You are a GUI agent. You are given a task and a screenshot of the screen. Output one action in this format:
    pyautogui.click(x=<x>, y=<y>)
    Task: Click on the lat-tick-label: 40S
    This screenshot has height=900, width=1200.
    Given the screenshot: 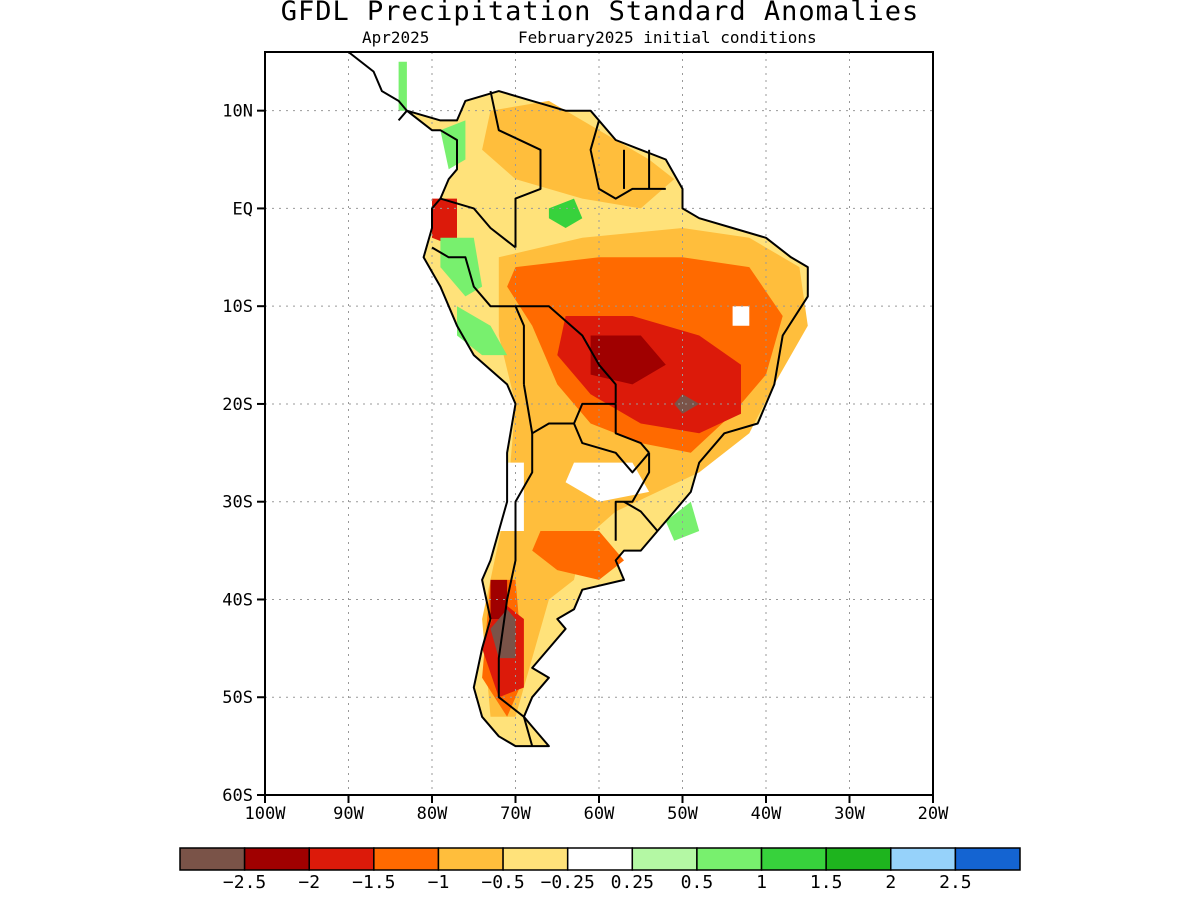 What is the action you would take?
    pyautogui.click(x=237, y=600)
    